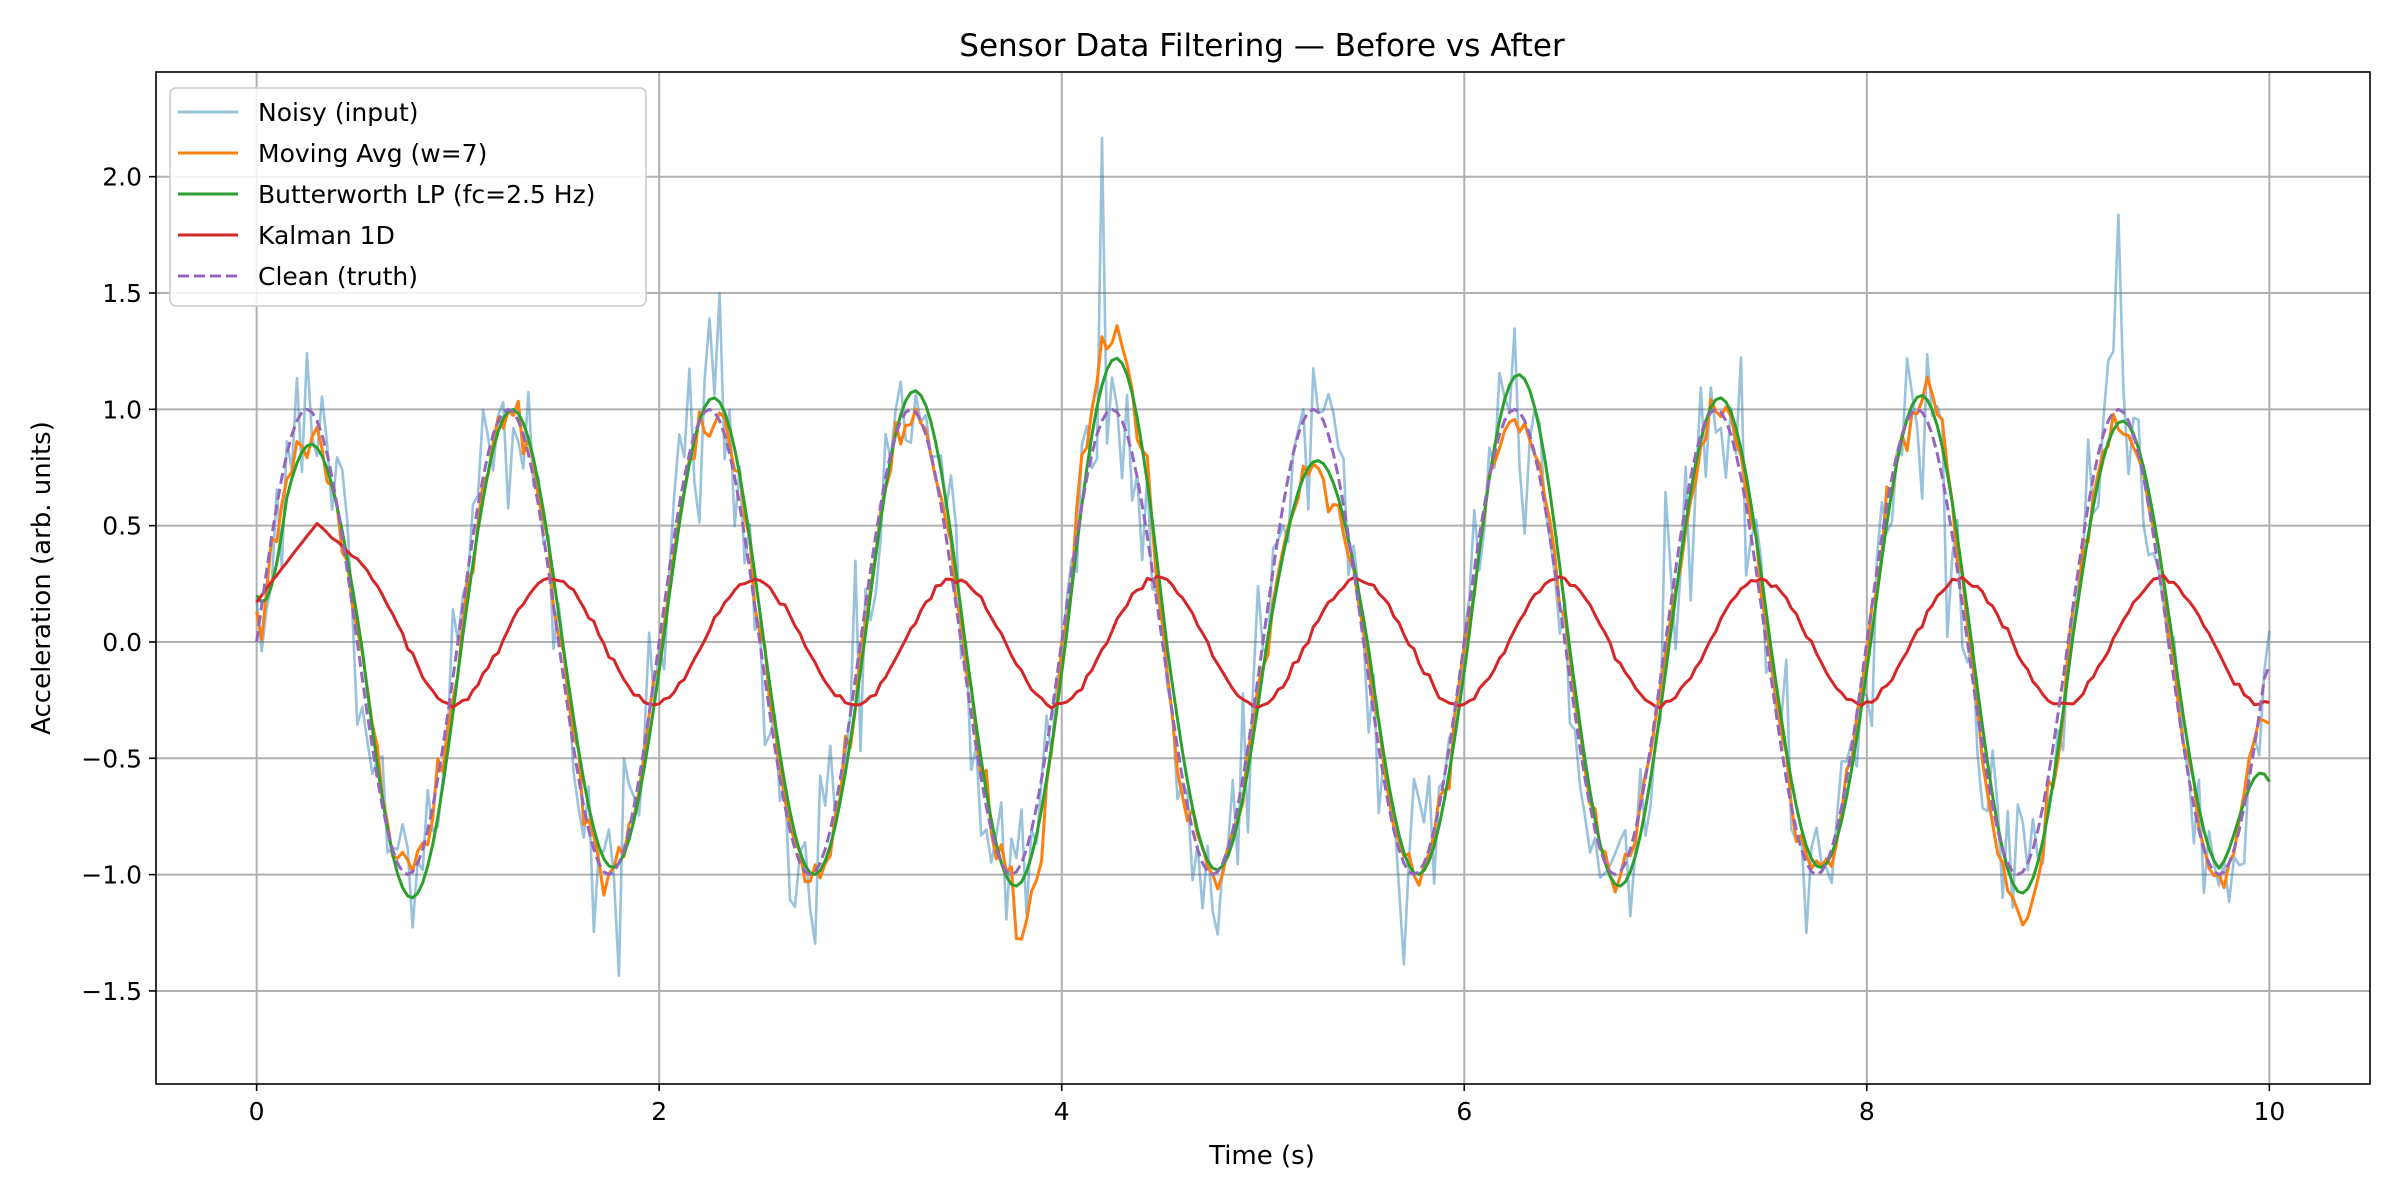  Describe the element at coordinates (1867, 1111) in the screenshot. I see `x-tick-label: 8` at that location.